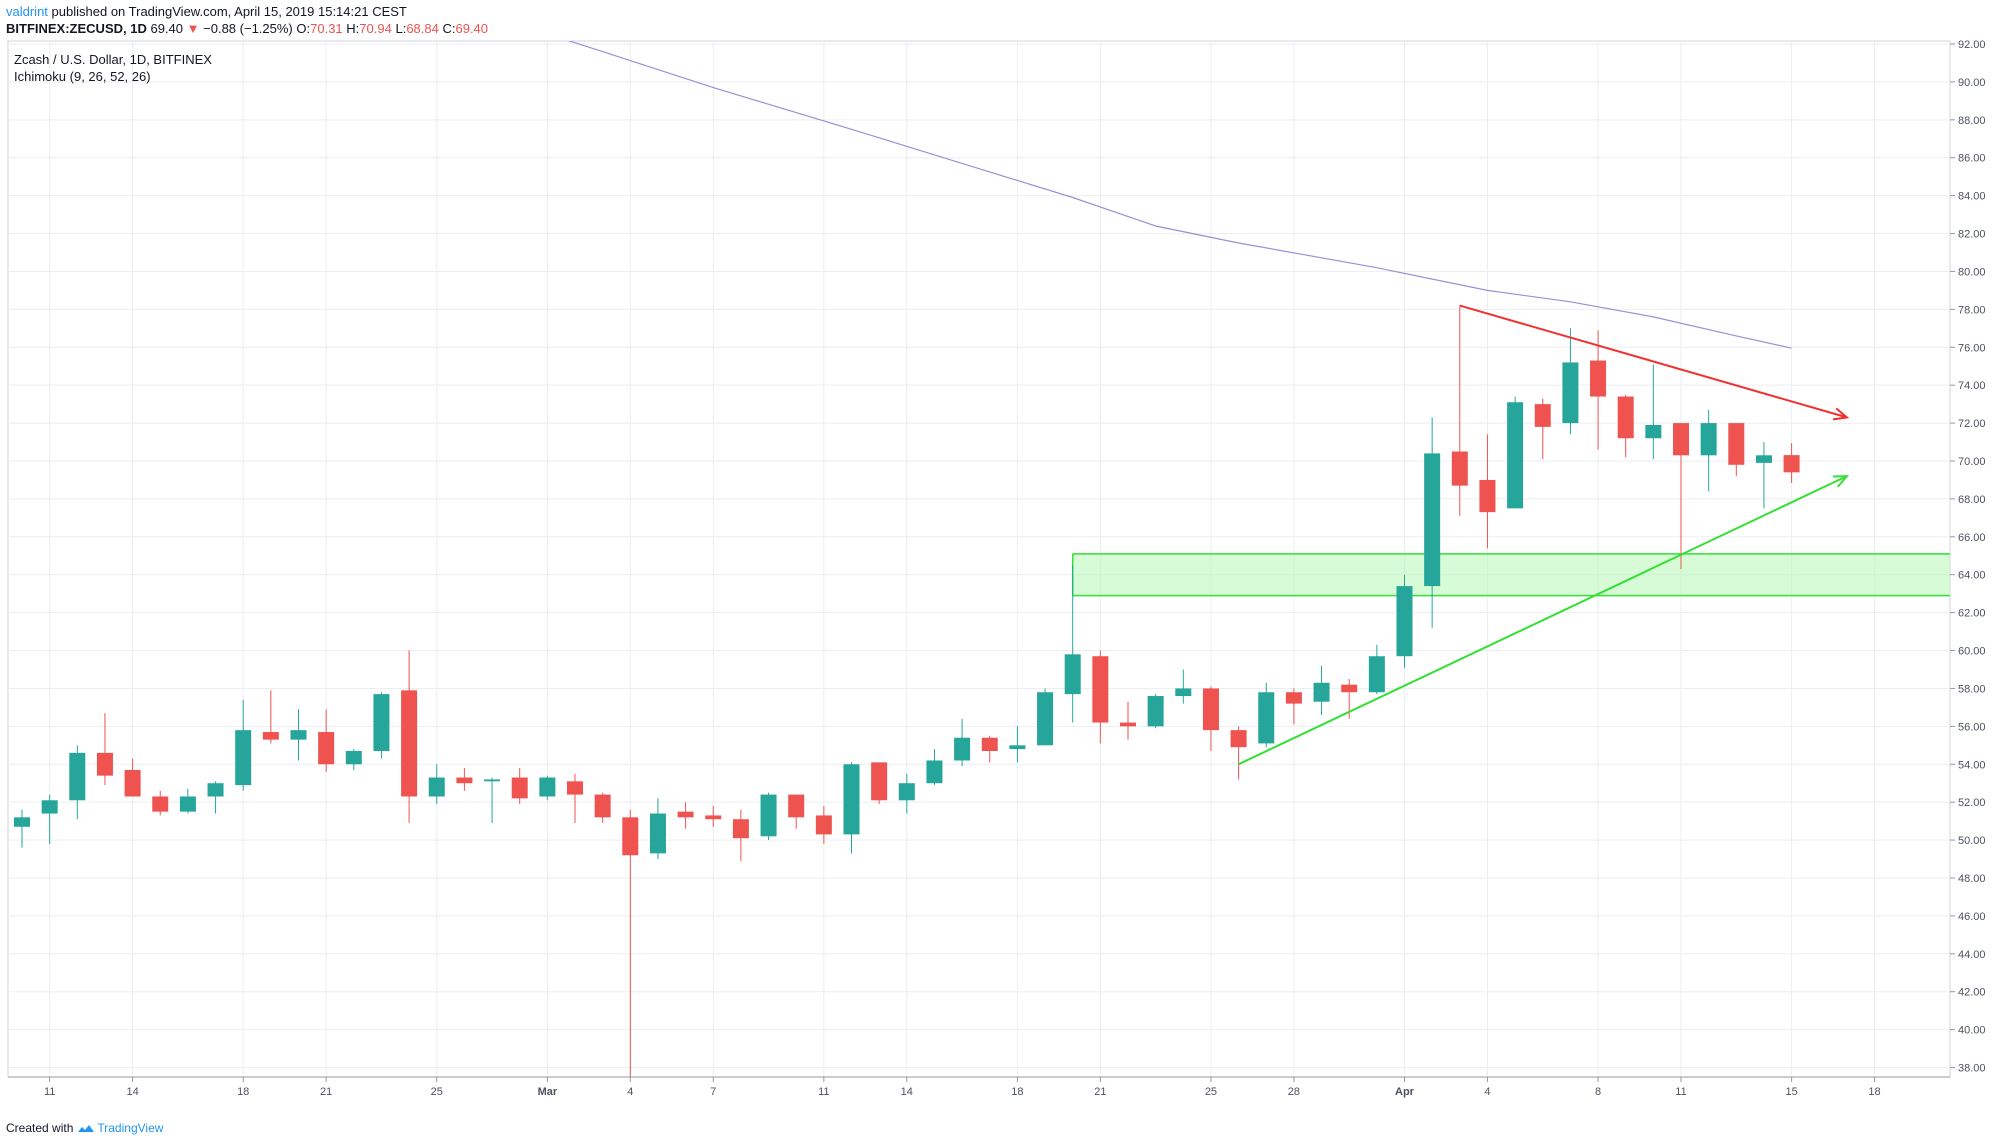  What do you see at coordinates (130, 1128) in the screenshot?
I see `tradingview-link: TradingView` at bounding box center [130, 1128].